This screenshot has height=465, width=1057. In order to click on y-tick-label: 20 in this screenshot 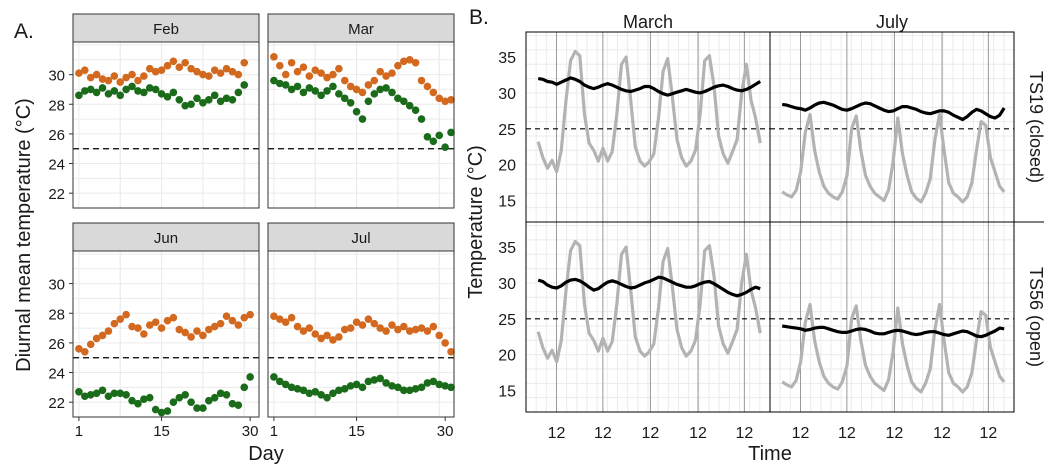, I will do `click(507, 356)`.